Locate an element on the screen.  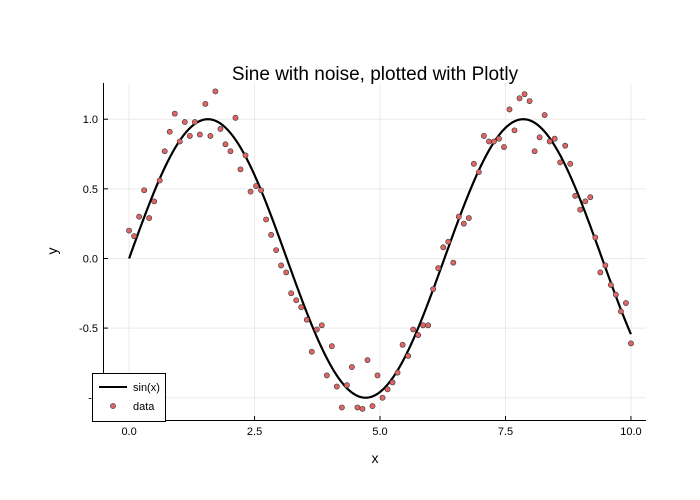
x-tick-label: 7.5 is located at coordinates (505, 432).